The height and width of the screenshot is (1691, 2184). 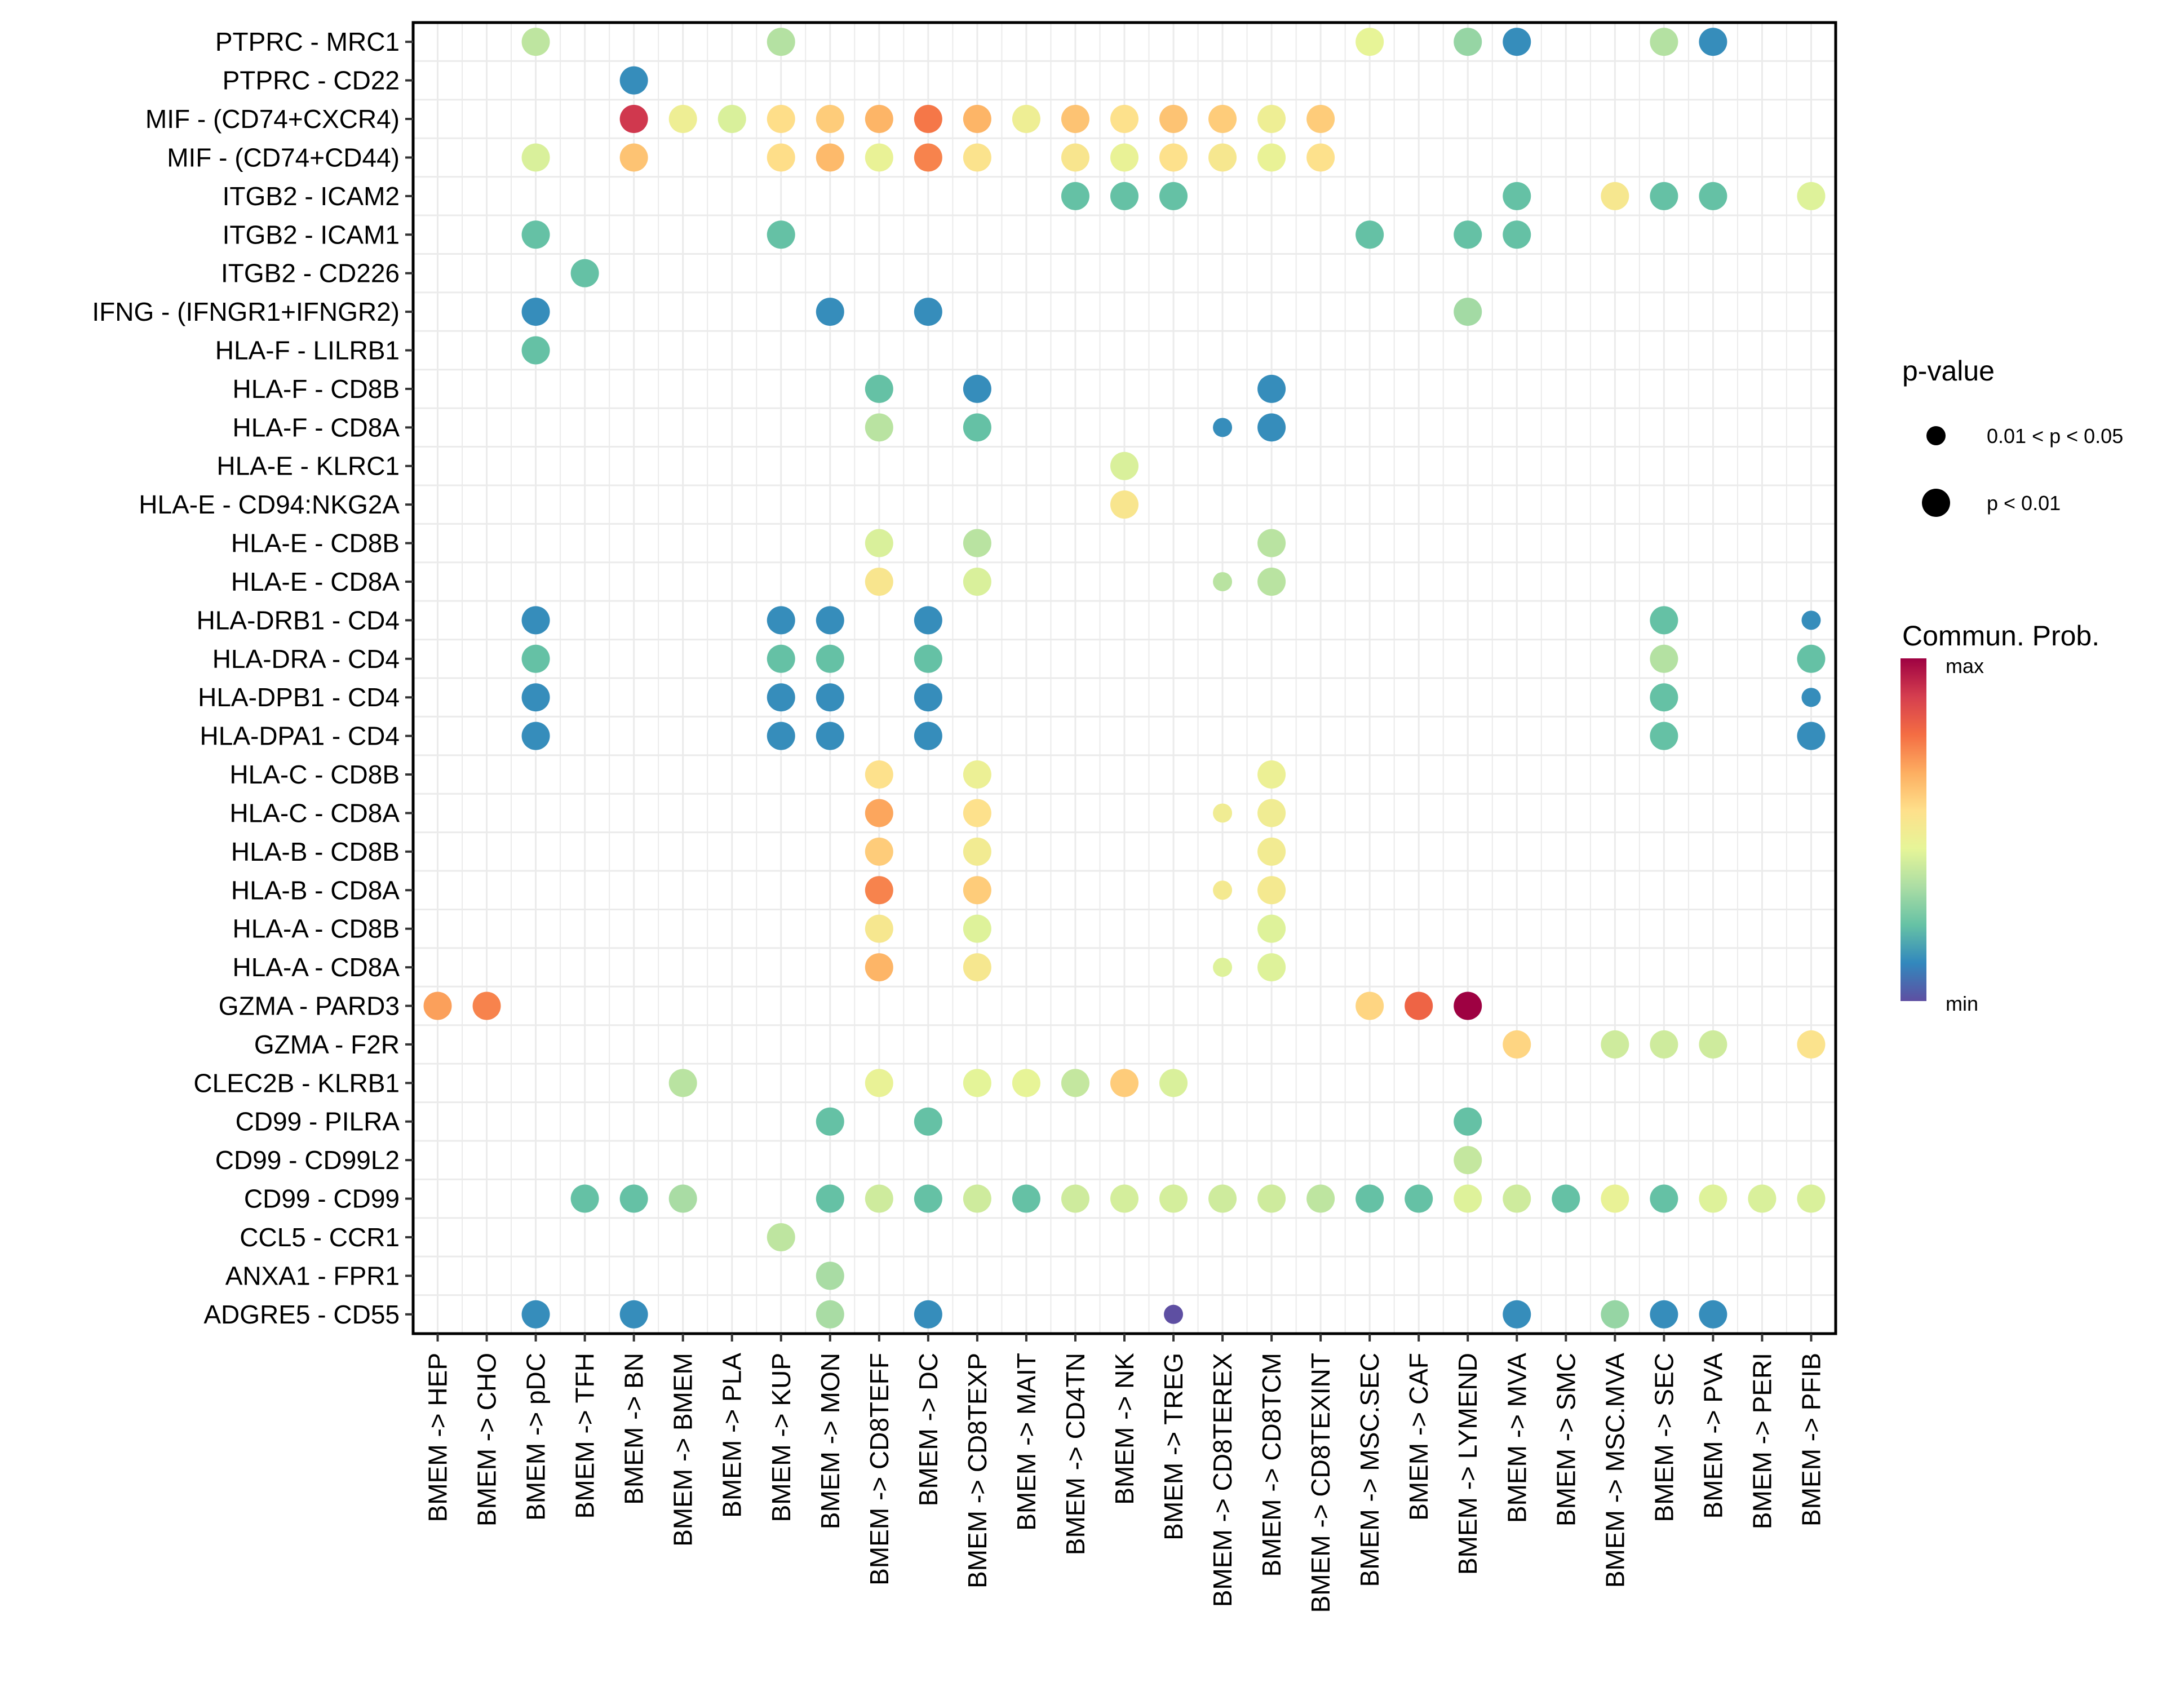 What do you see at coordinates (327, 1044) in the screenshot?
I see `y-tick-label: GZMA - F2R` at bounding box center [327, 1044].